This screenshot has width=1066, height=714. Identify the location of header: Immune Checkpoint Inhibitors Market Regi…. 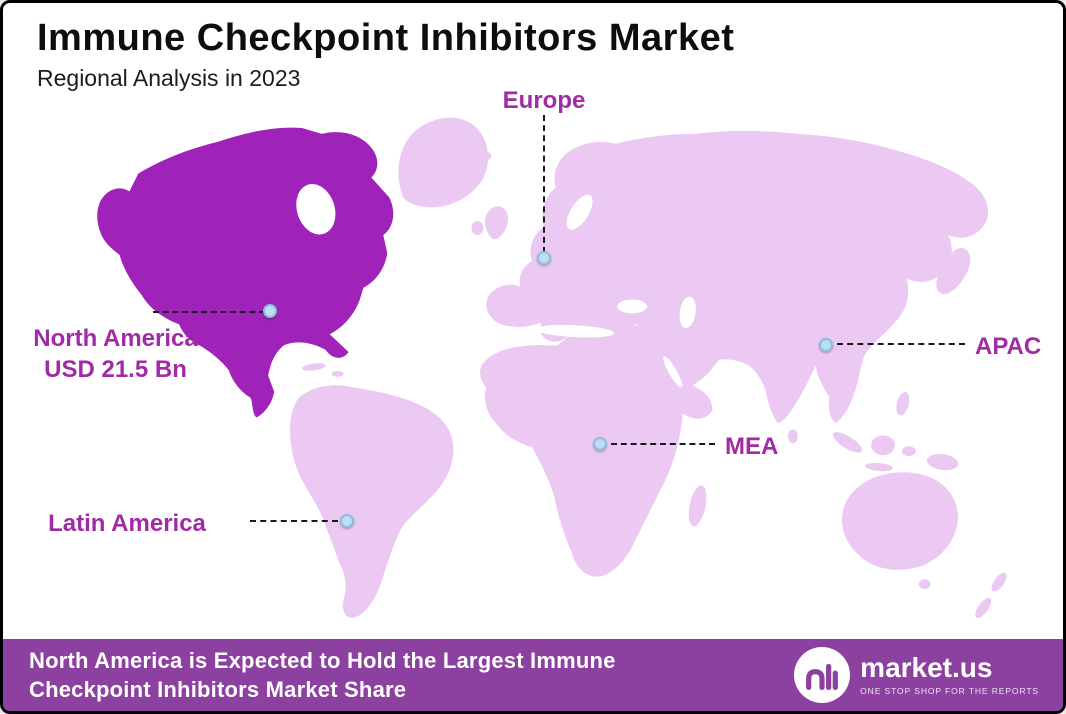
(385, 54).